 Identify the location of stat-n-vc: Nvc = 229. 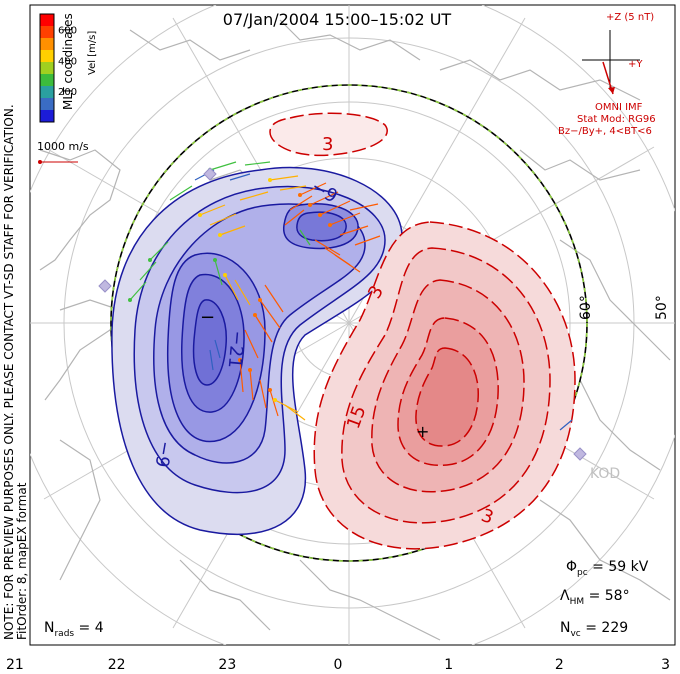
(594, 629).